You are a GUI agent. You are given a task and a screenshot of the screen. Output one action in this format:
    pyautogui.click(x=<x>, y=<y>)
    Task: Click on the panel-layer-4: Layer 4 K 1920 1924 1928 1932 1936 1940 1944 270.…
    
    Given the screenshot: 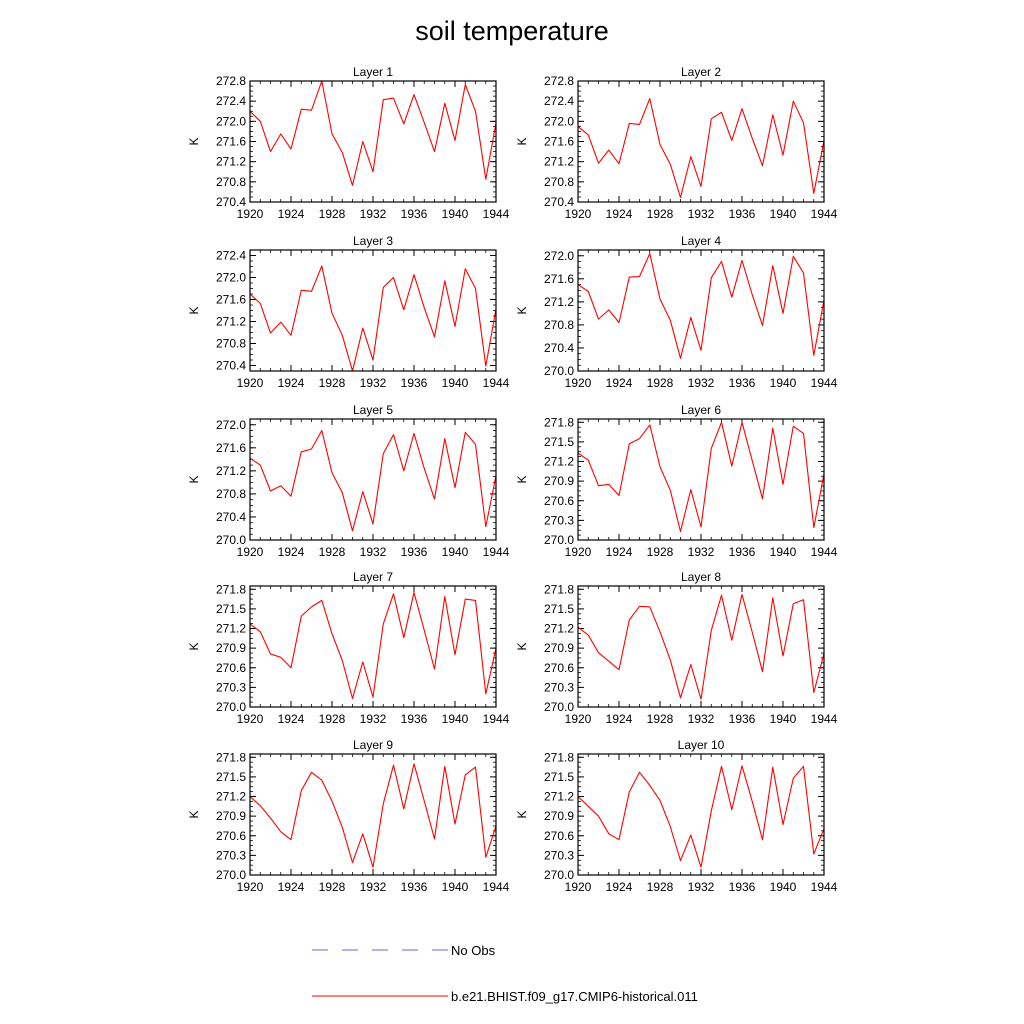 What is the action you would take?
    pyautogui.click(x=676, y=312)
    